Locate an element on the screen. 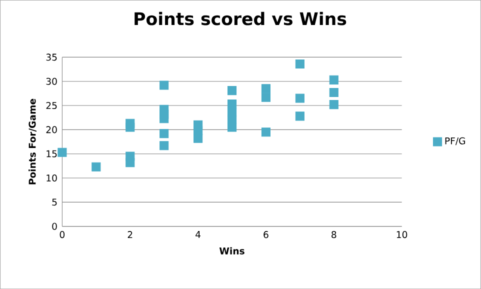 This screenshot has width=481, height=289. x-tick-label: 6 is located at coordinates (266, 234).